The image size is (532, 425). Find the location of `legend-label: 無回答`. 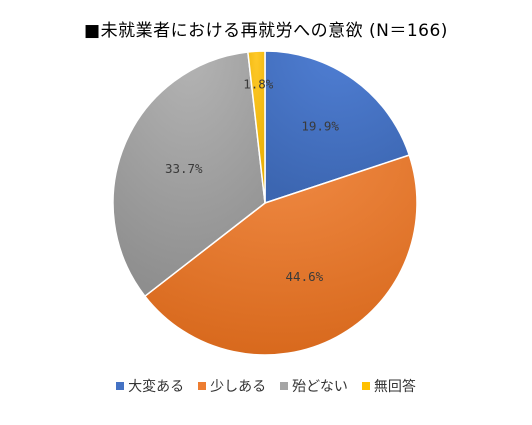

legend-label: 無回答 is located at coordinates (394, 387).